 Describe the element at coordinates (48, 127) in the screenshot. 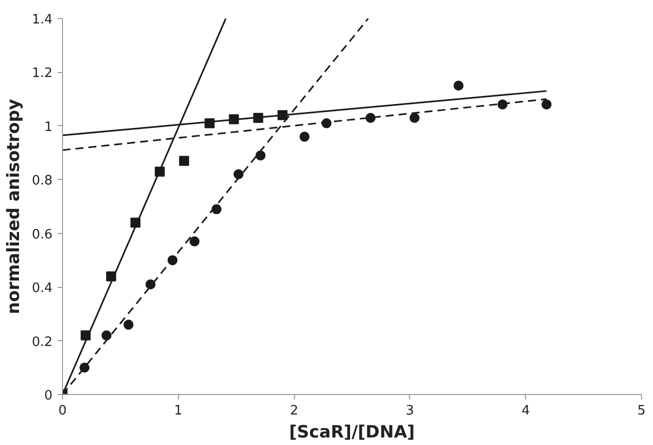

I see `y-tick-label: 1` at that location.